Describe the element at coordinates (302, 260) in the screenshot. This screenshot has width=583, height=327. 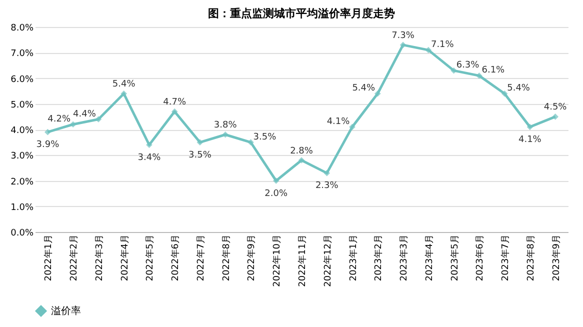
I see `x-tick-label: 2022年11月` at that location.